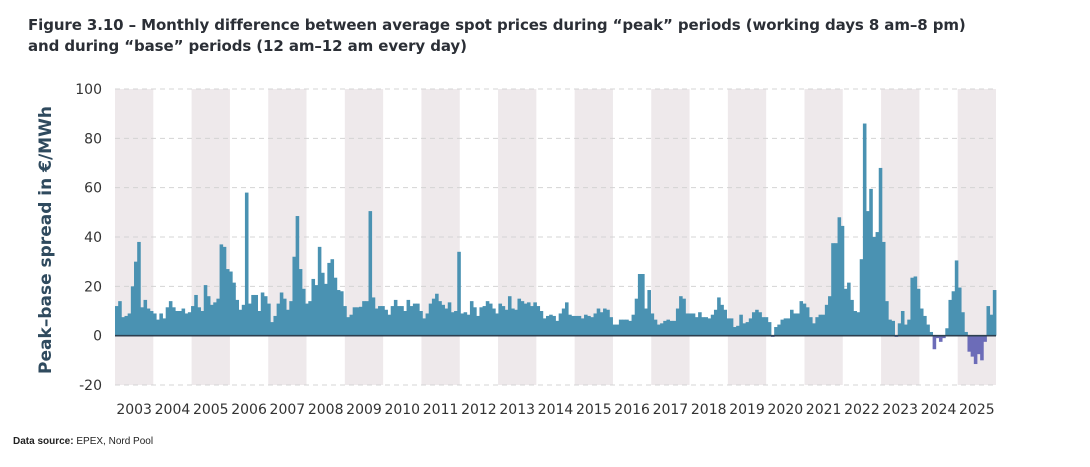 This screenshot has width=1090, height=467. Describe the element at coordinates (43, 441) in the screenshot. I see `source-label: Data source:` at that location.